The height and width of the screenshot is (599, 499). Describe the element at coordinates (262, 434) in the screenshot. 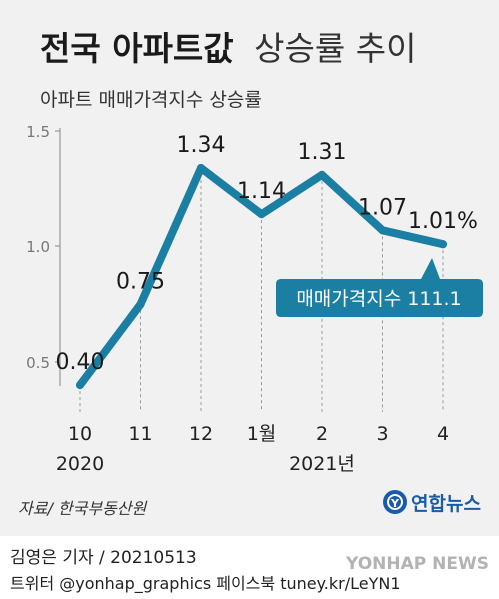

I see `x-tick-label: 1월` at that location.